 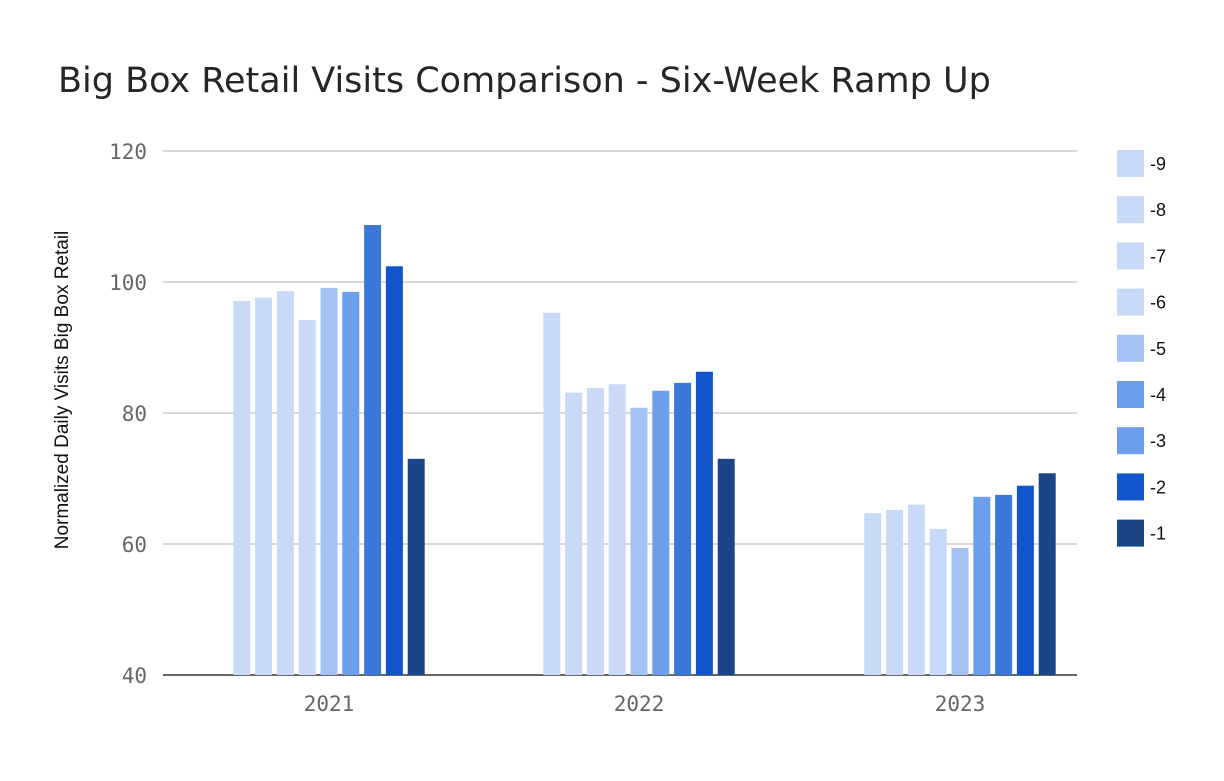 What do you see at coordinates (1158, 441) in the screenshot?
I see `legend-label: -3` at bounding box center [1158, 441].